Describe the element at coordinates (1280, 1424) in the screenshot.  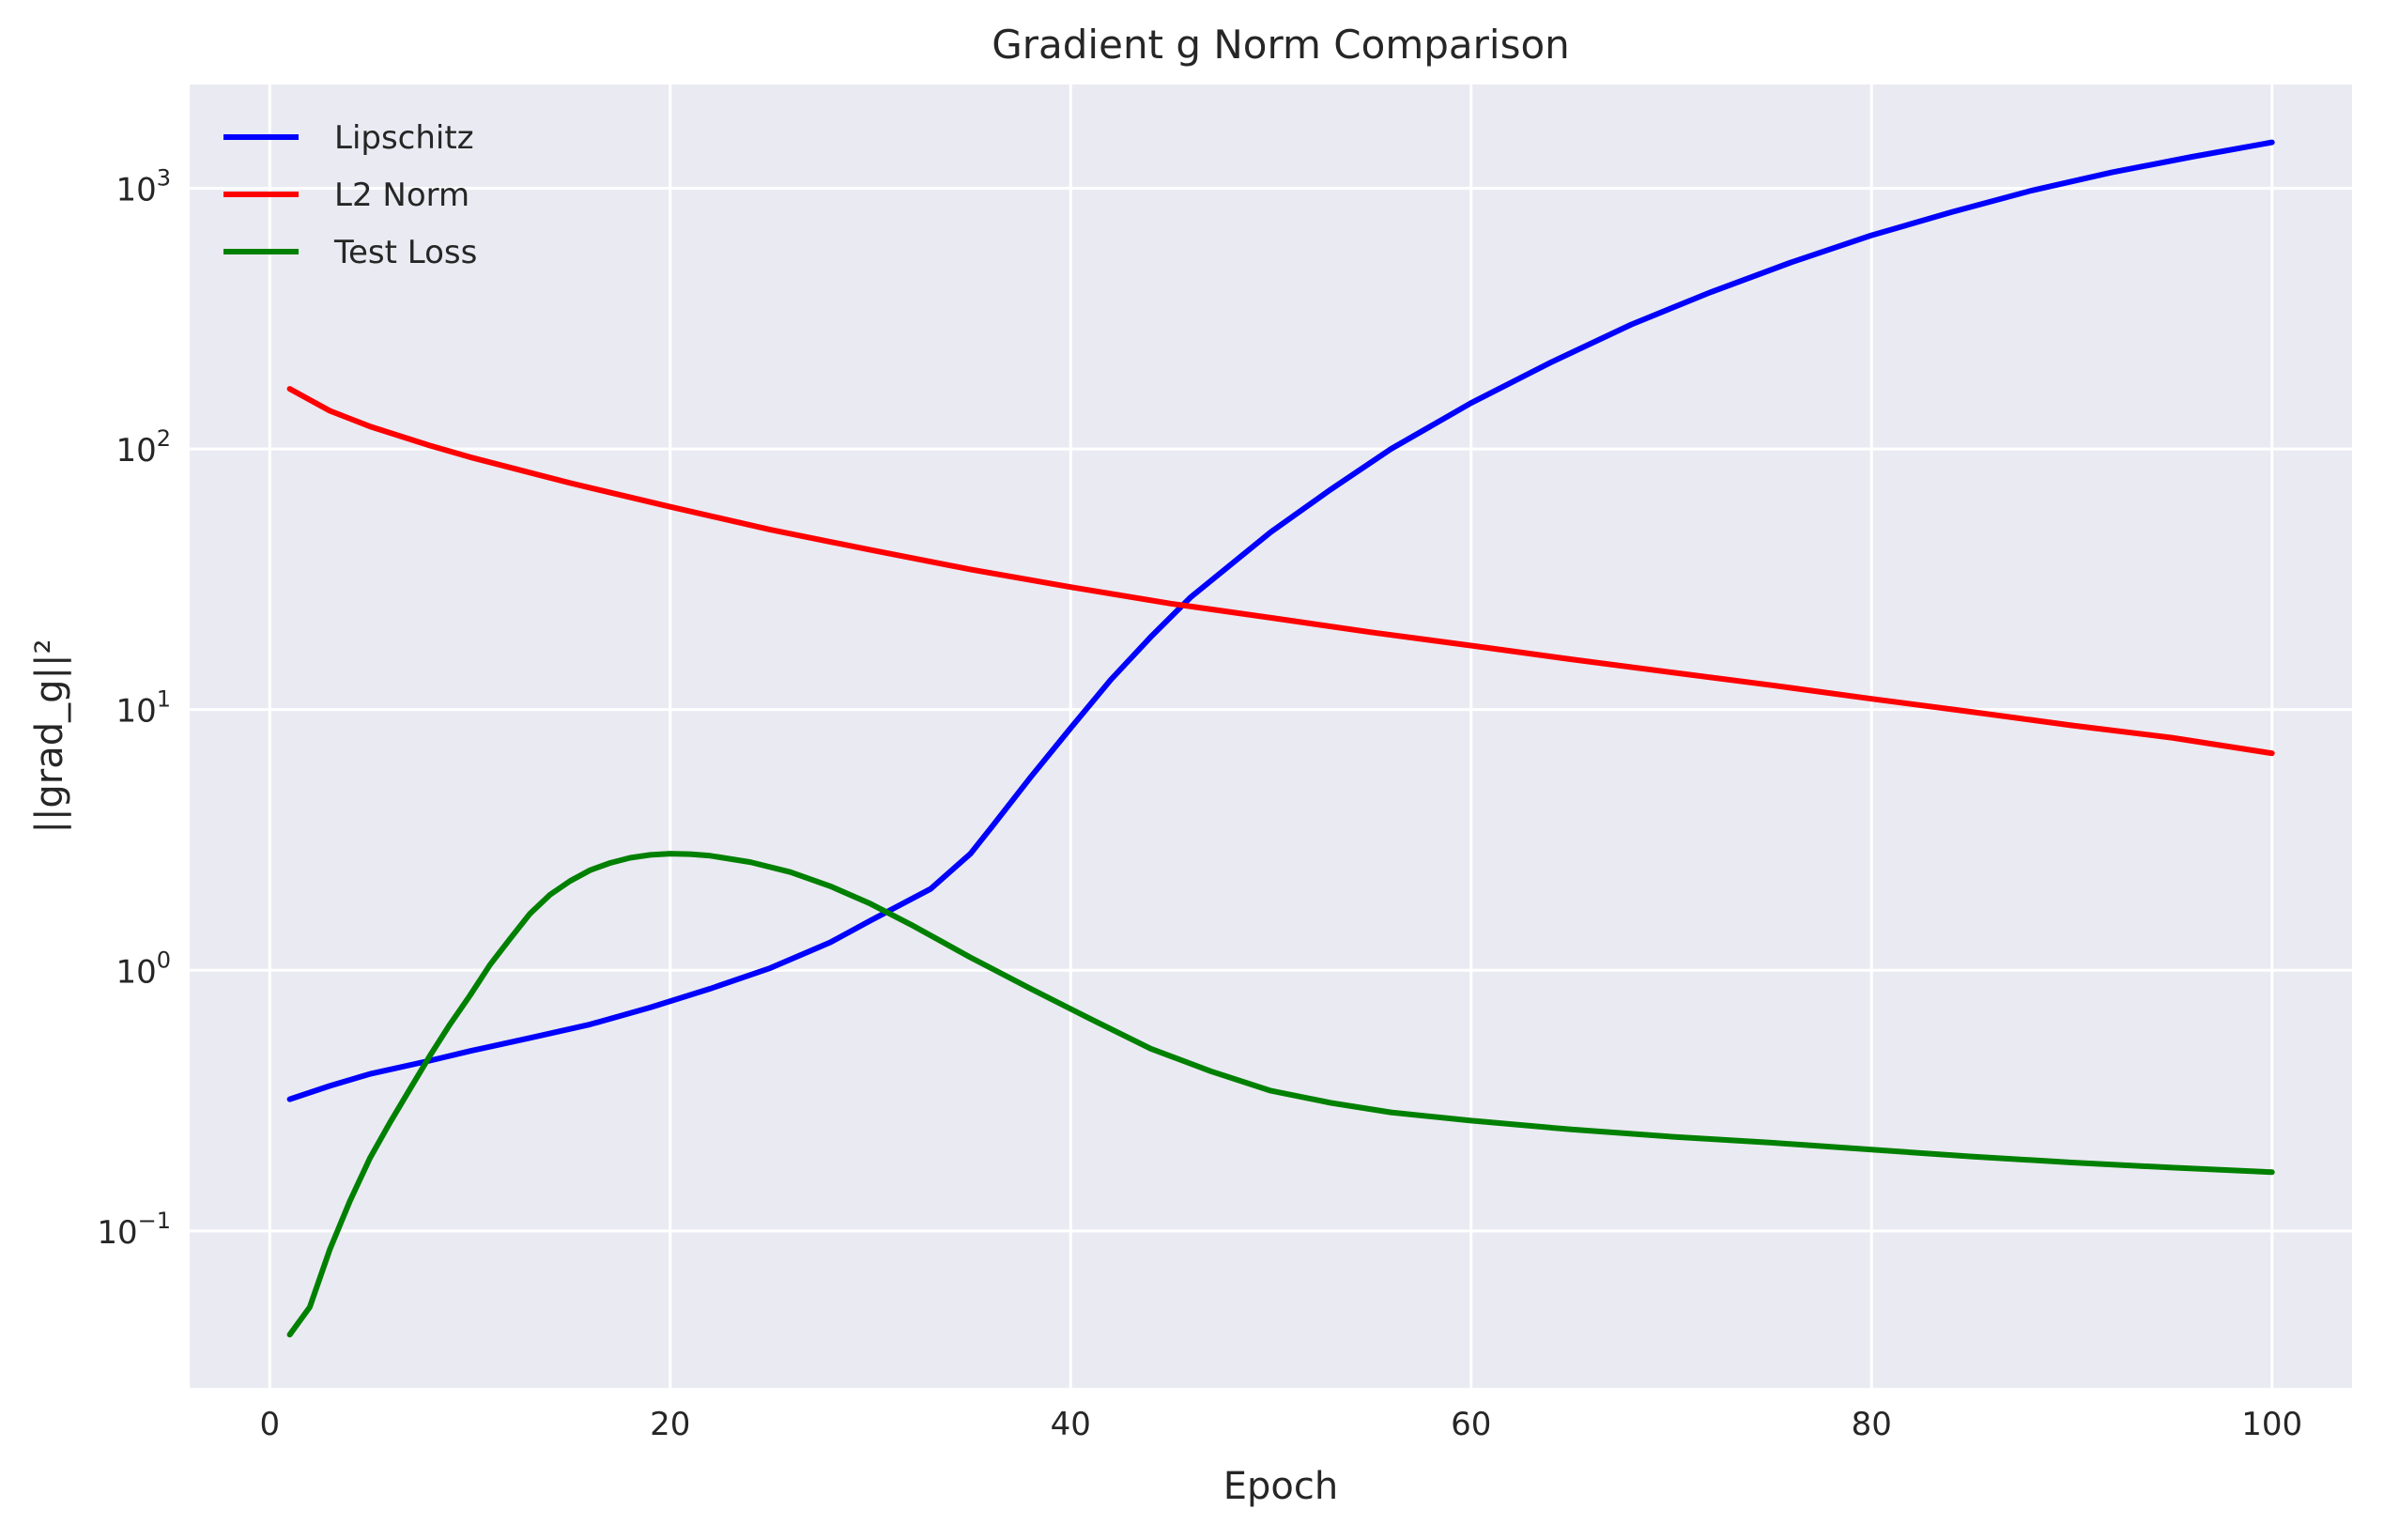
I see `x-axis-ticks: 0 20 40 60 80 100` at that location.